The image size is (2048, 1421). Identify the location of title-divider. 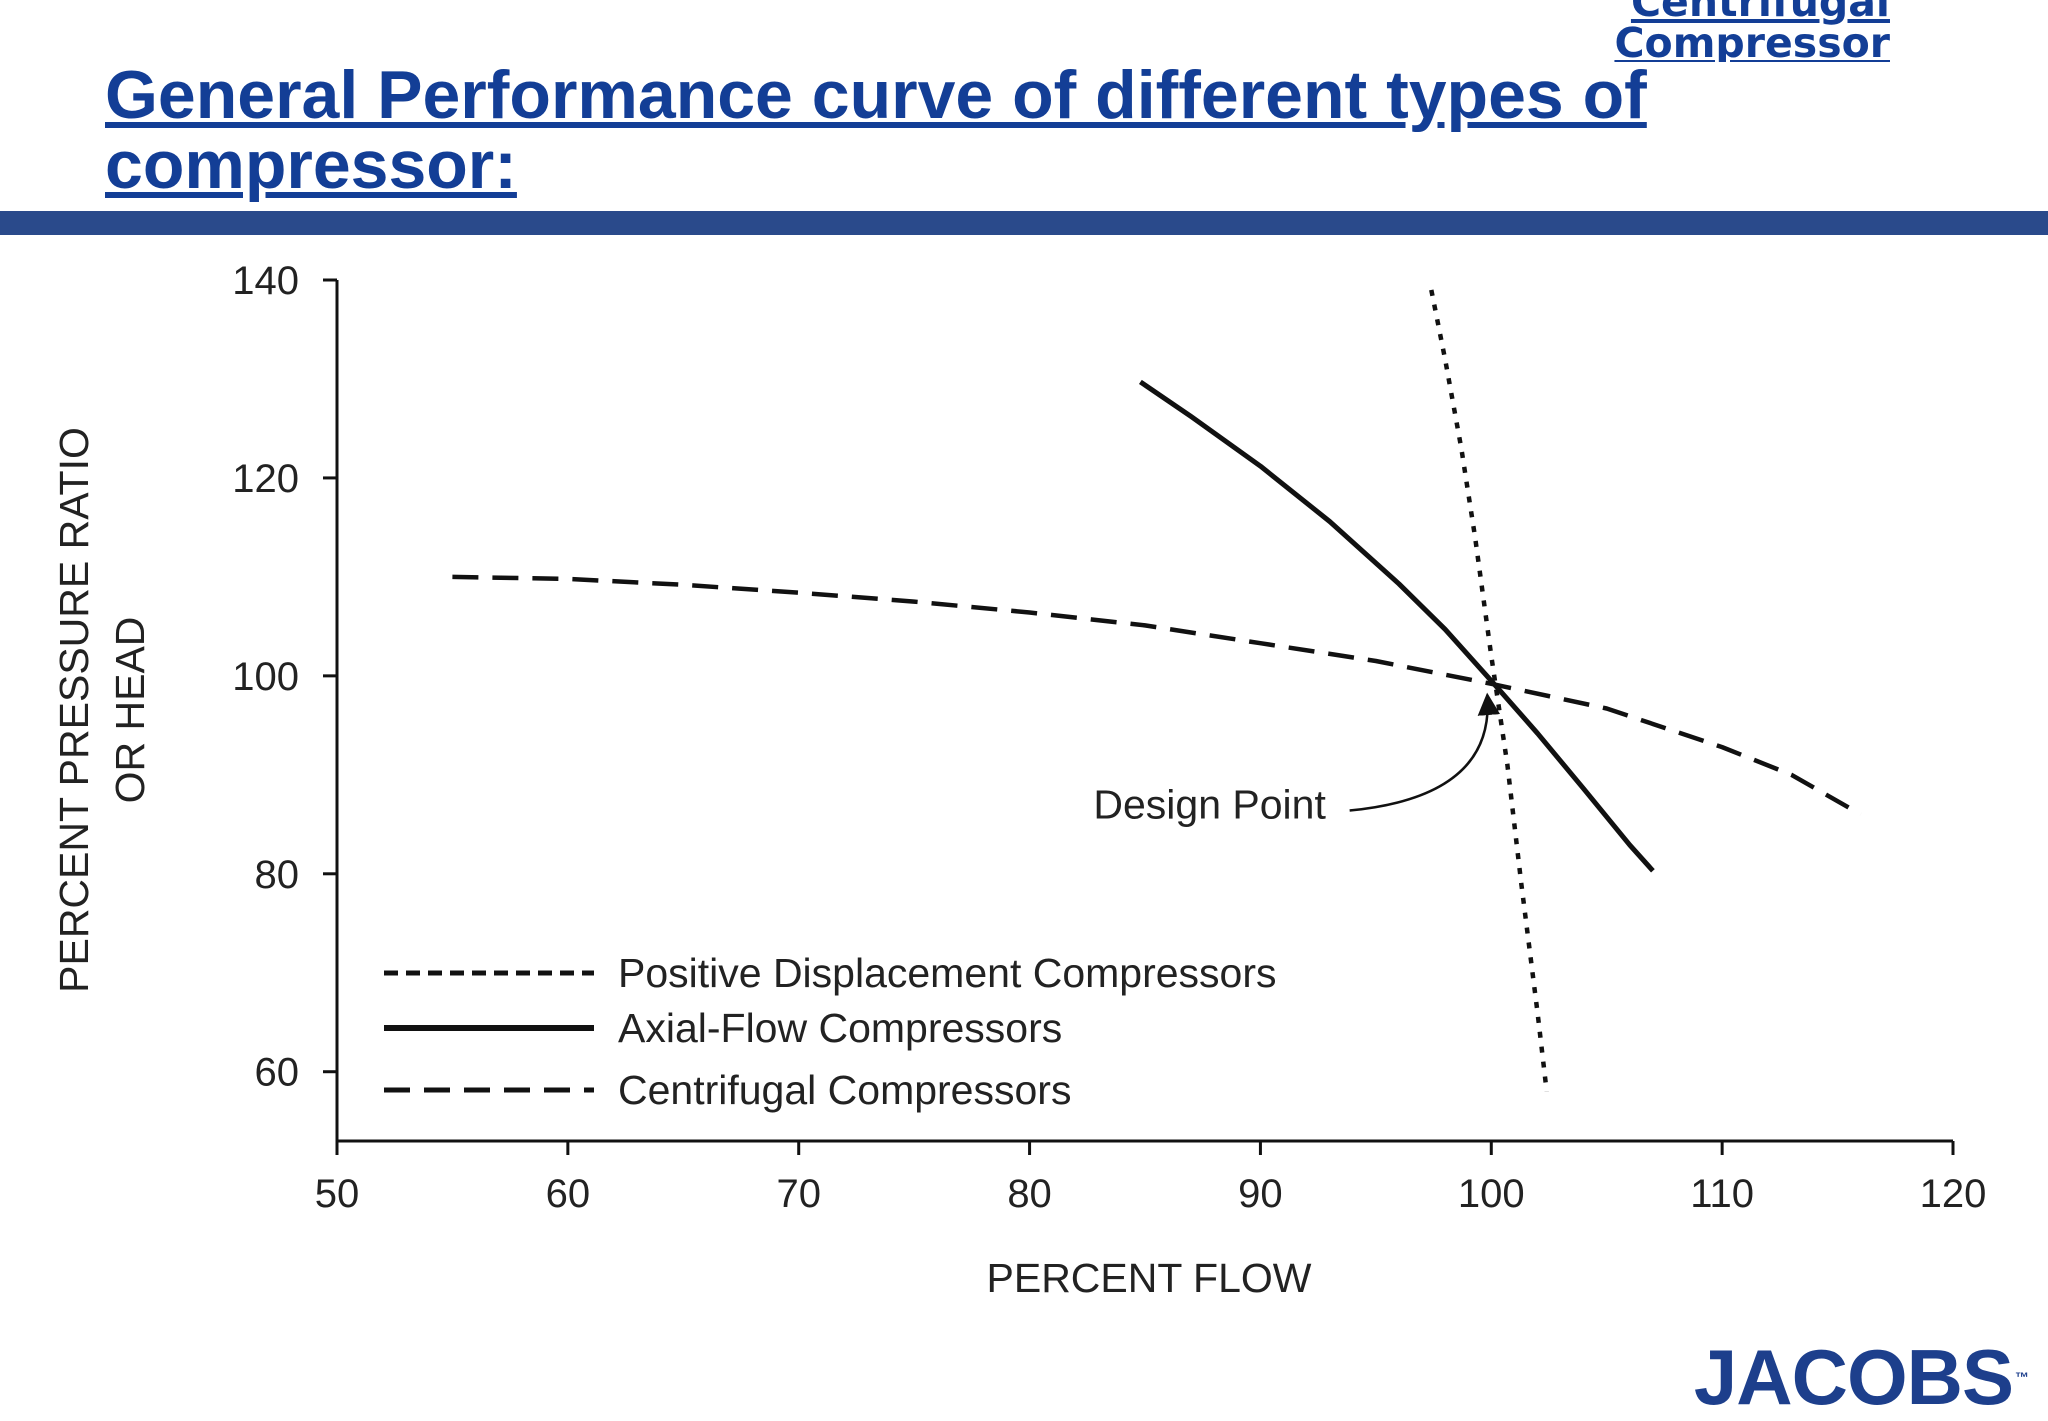
(1024, 223).